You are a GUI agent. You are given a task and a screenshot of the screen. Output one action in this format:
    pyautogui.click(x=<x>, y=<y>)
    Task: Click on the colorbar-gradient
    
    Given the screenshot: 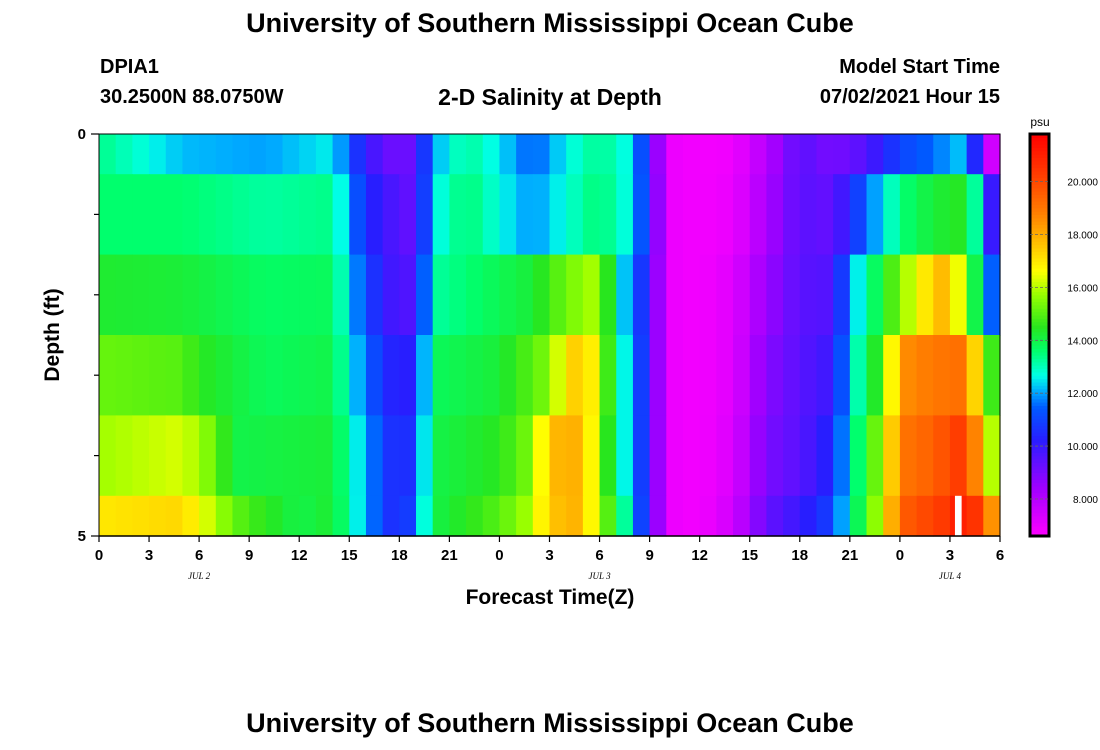 What is the action you would take?
    pyautogui.click(x=1039, y=335)
    